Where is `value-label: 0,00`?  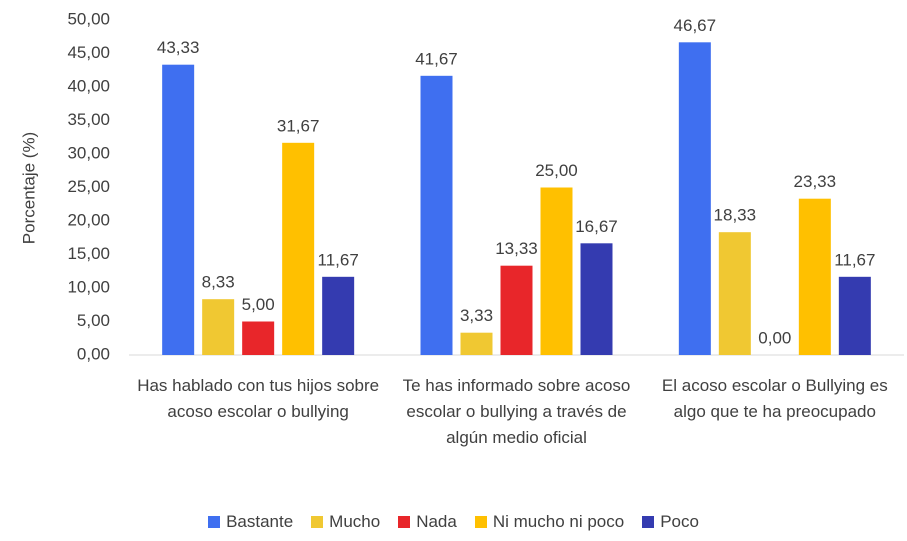 value-label: 0,00 is located at coordinates (774, 337).